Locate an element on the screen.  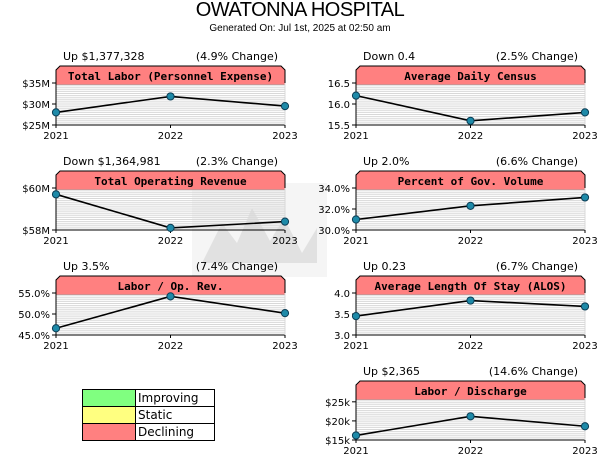
y-tick-label: 4.0 is located at coordinates (342, 294).